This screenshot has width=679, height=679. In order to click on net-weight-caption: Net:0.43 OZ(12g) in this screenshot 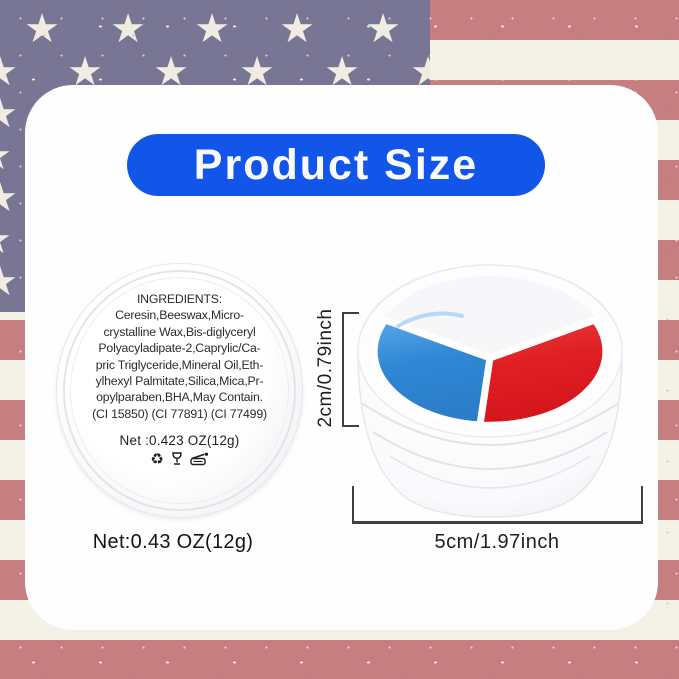, I will do `click(173, 542)`.